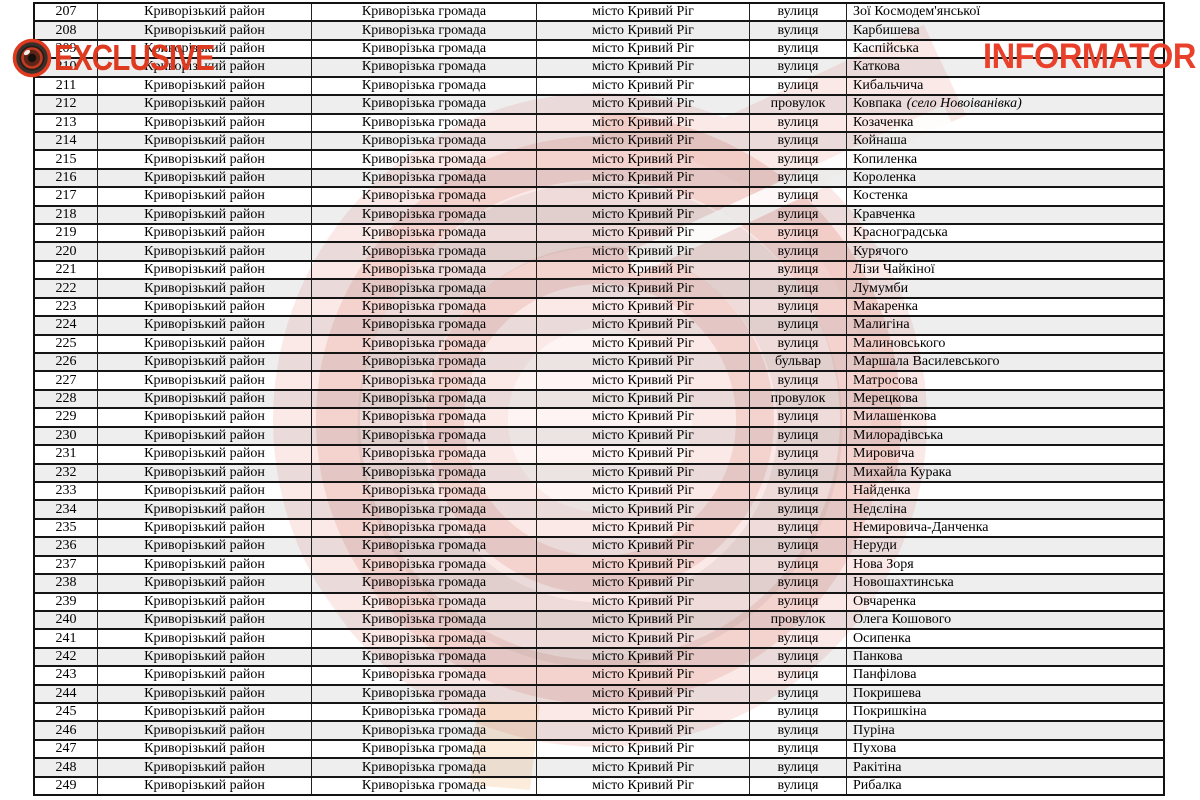 The image size is (1200, 800). I want to click on street-name-cell: Короленка, so click(1005, 178).